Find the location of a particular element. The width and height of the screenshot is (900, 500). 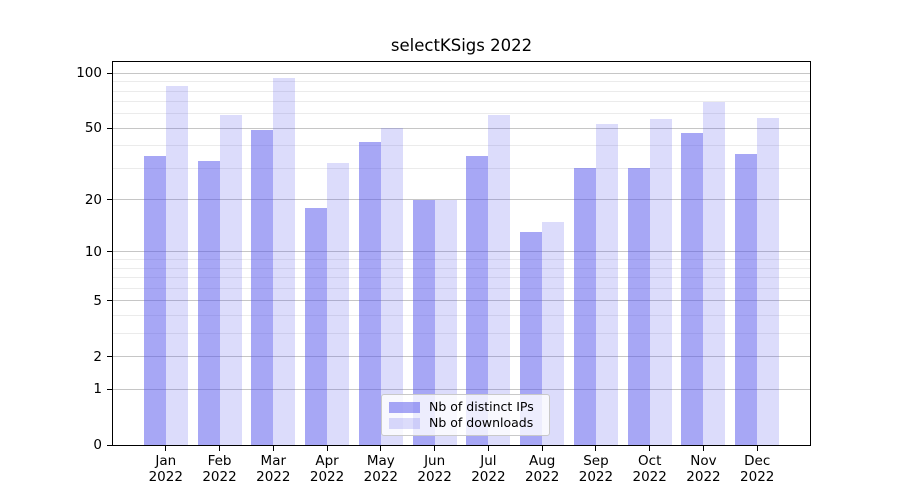

bar-downloads-feb is located at coordinates (230, 280).